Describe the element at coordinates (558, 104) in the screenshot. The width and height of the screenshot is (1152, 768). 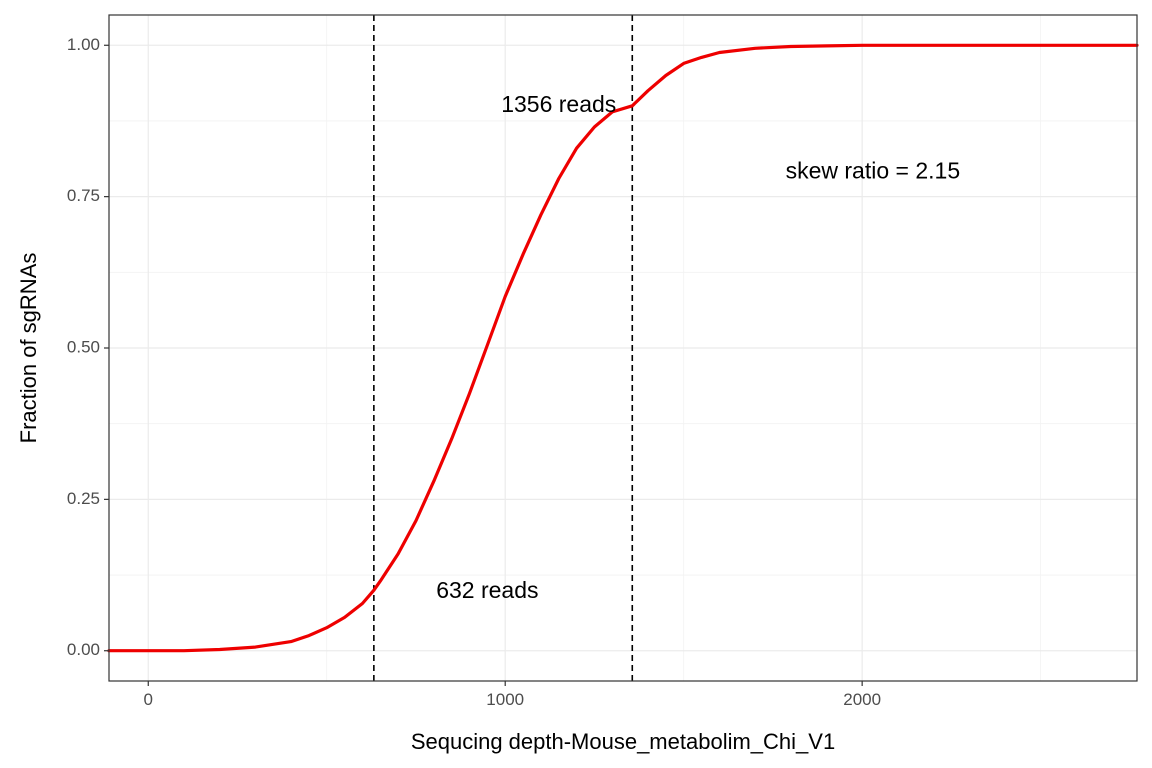
I see `annotation-label: 1356 reads` at that location.